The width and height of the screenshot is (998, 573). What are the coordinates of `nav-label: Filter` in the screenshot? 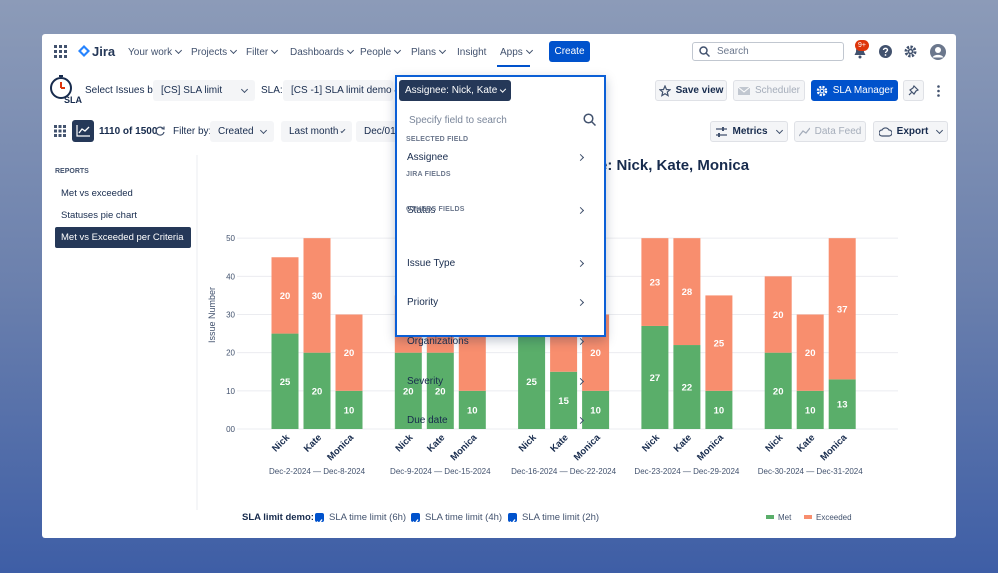 It's located at (257, 52).